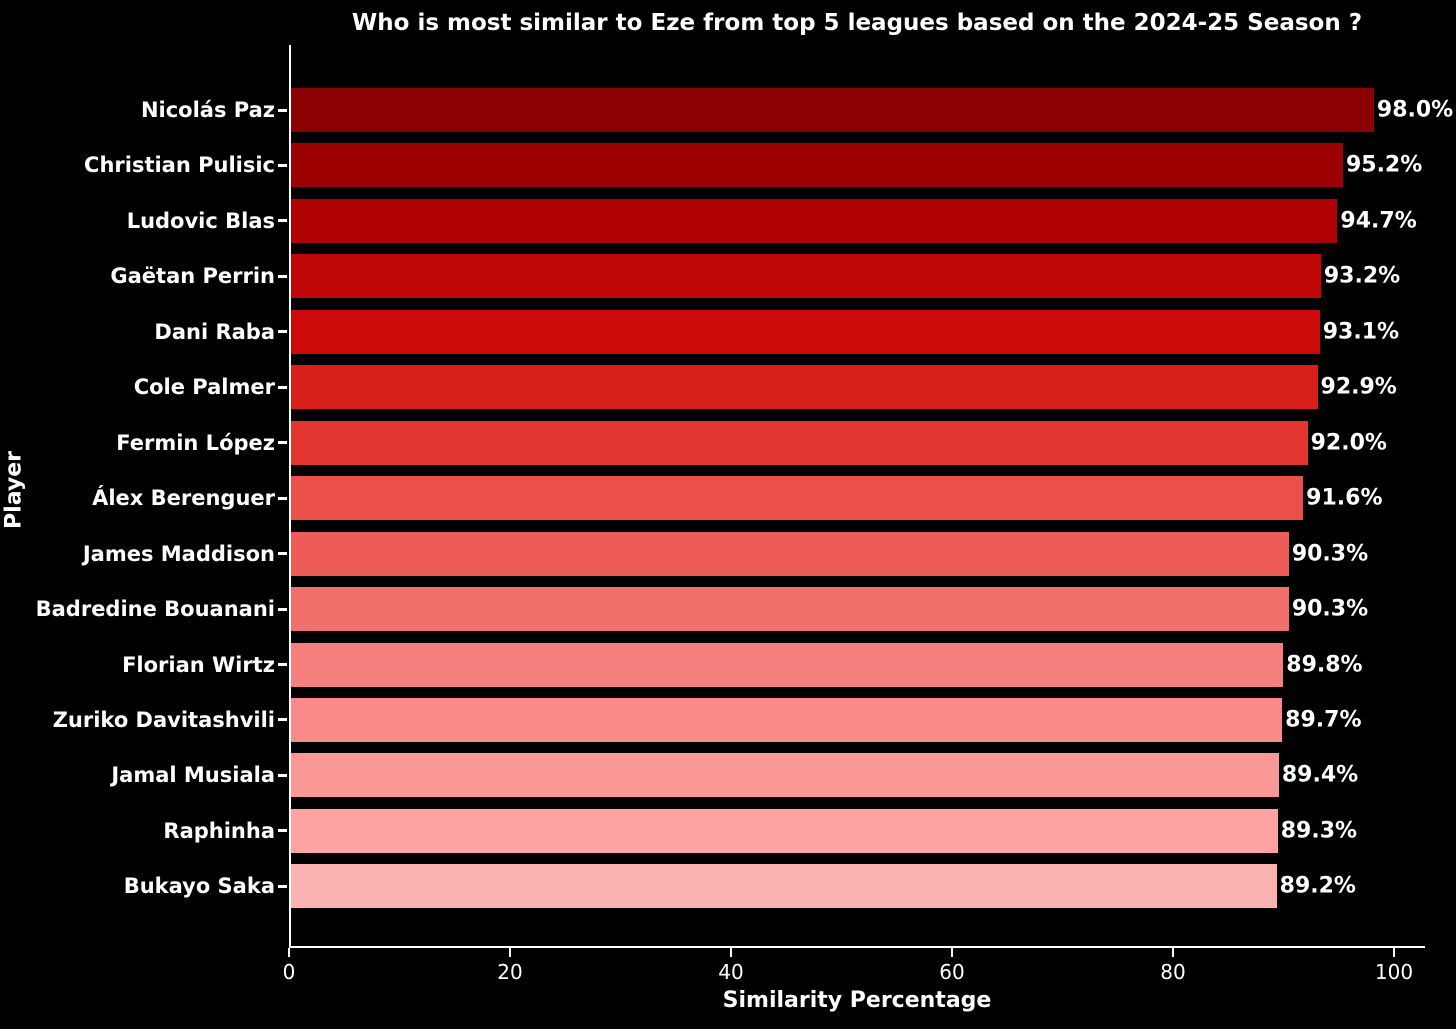 Image resolution: width=1456 pixels, height=1029 pixels. I want to click on bar-row: 98.0%, so click(872, 110).